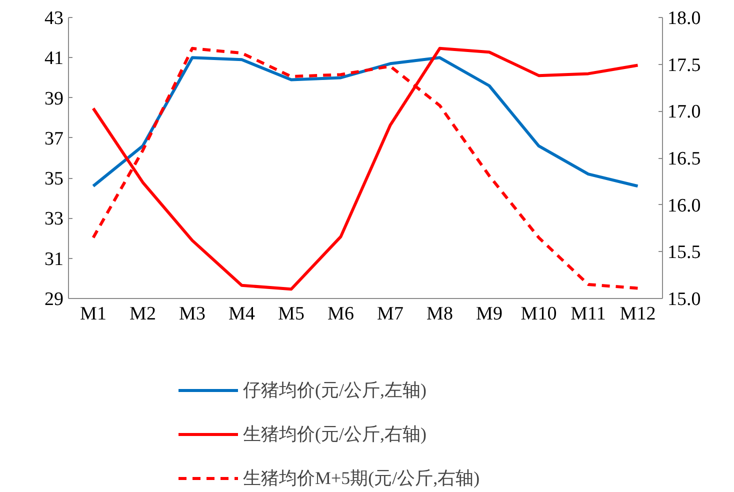  Describe the element at coordinates (54, 59) in the screenshot. I see `y-tick-label: 41` at that location.